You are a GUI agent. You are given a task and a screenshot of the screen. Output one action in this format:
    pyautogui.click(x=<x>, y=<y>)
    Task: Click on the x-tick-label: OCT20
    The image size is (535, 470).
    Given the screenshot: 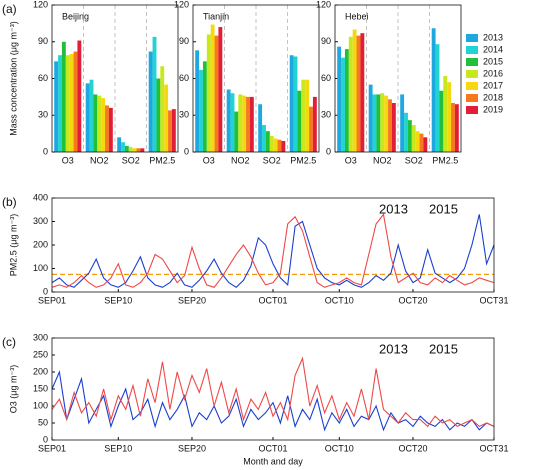 What is the action you would take?
    pyautogui.click(x=412, y=300)
    